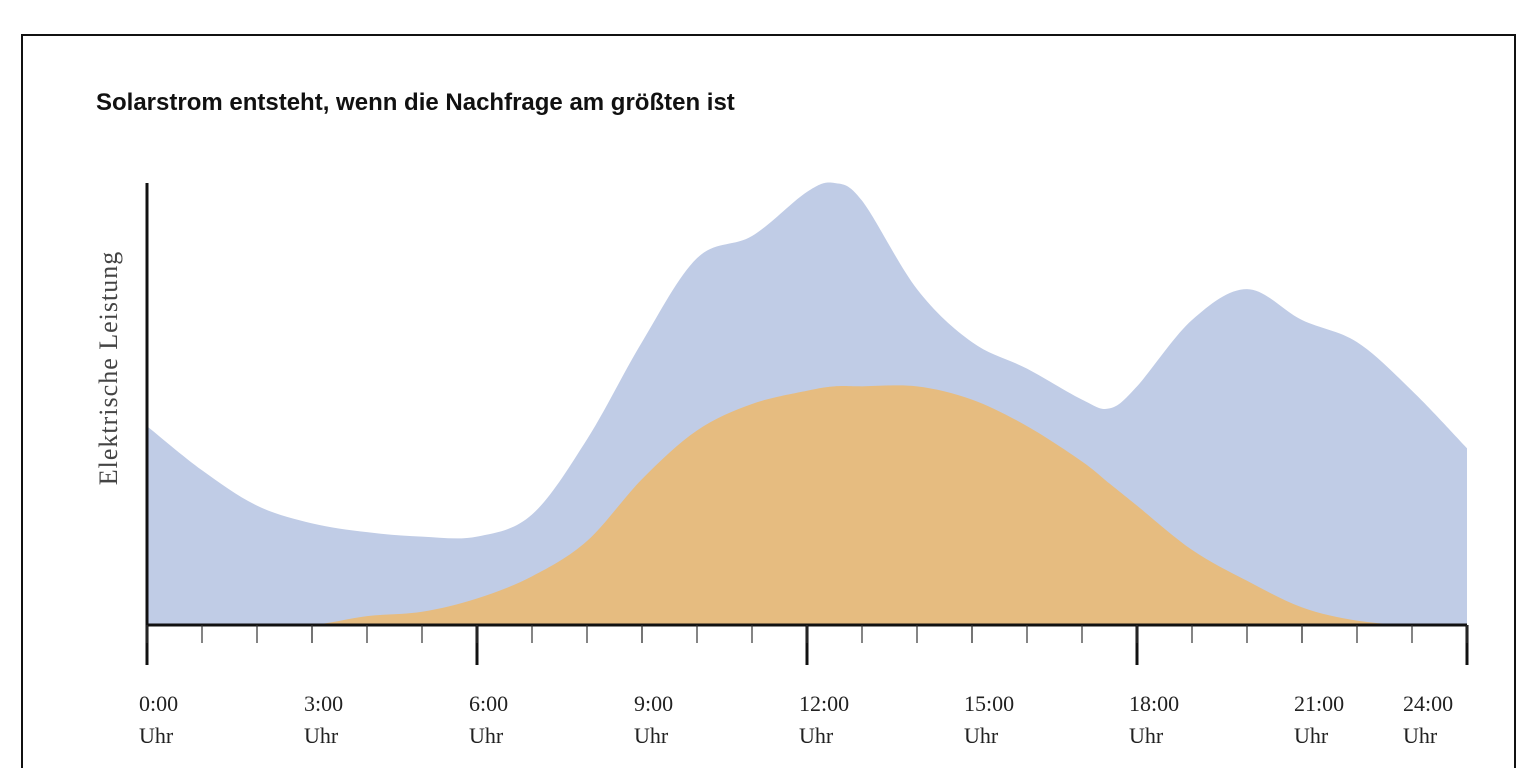  Describe the element at coordinates (1154, 719) in the screenshot. I see `x-tick-label: 18:00 Uhr` at that location.